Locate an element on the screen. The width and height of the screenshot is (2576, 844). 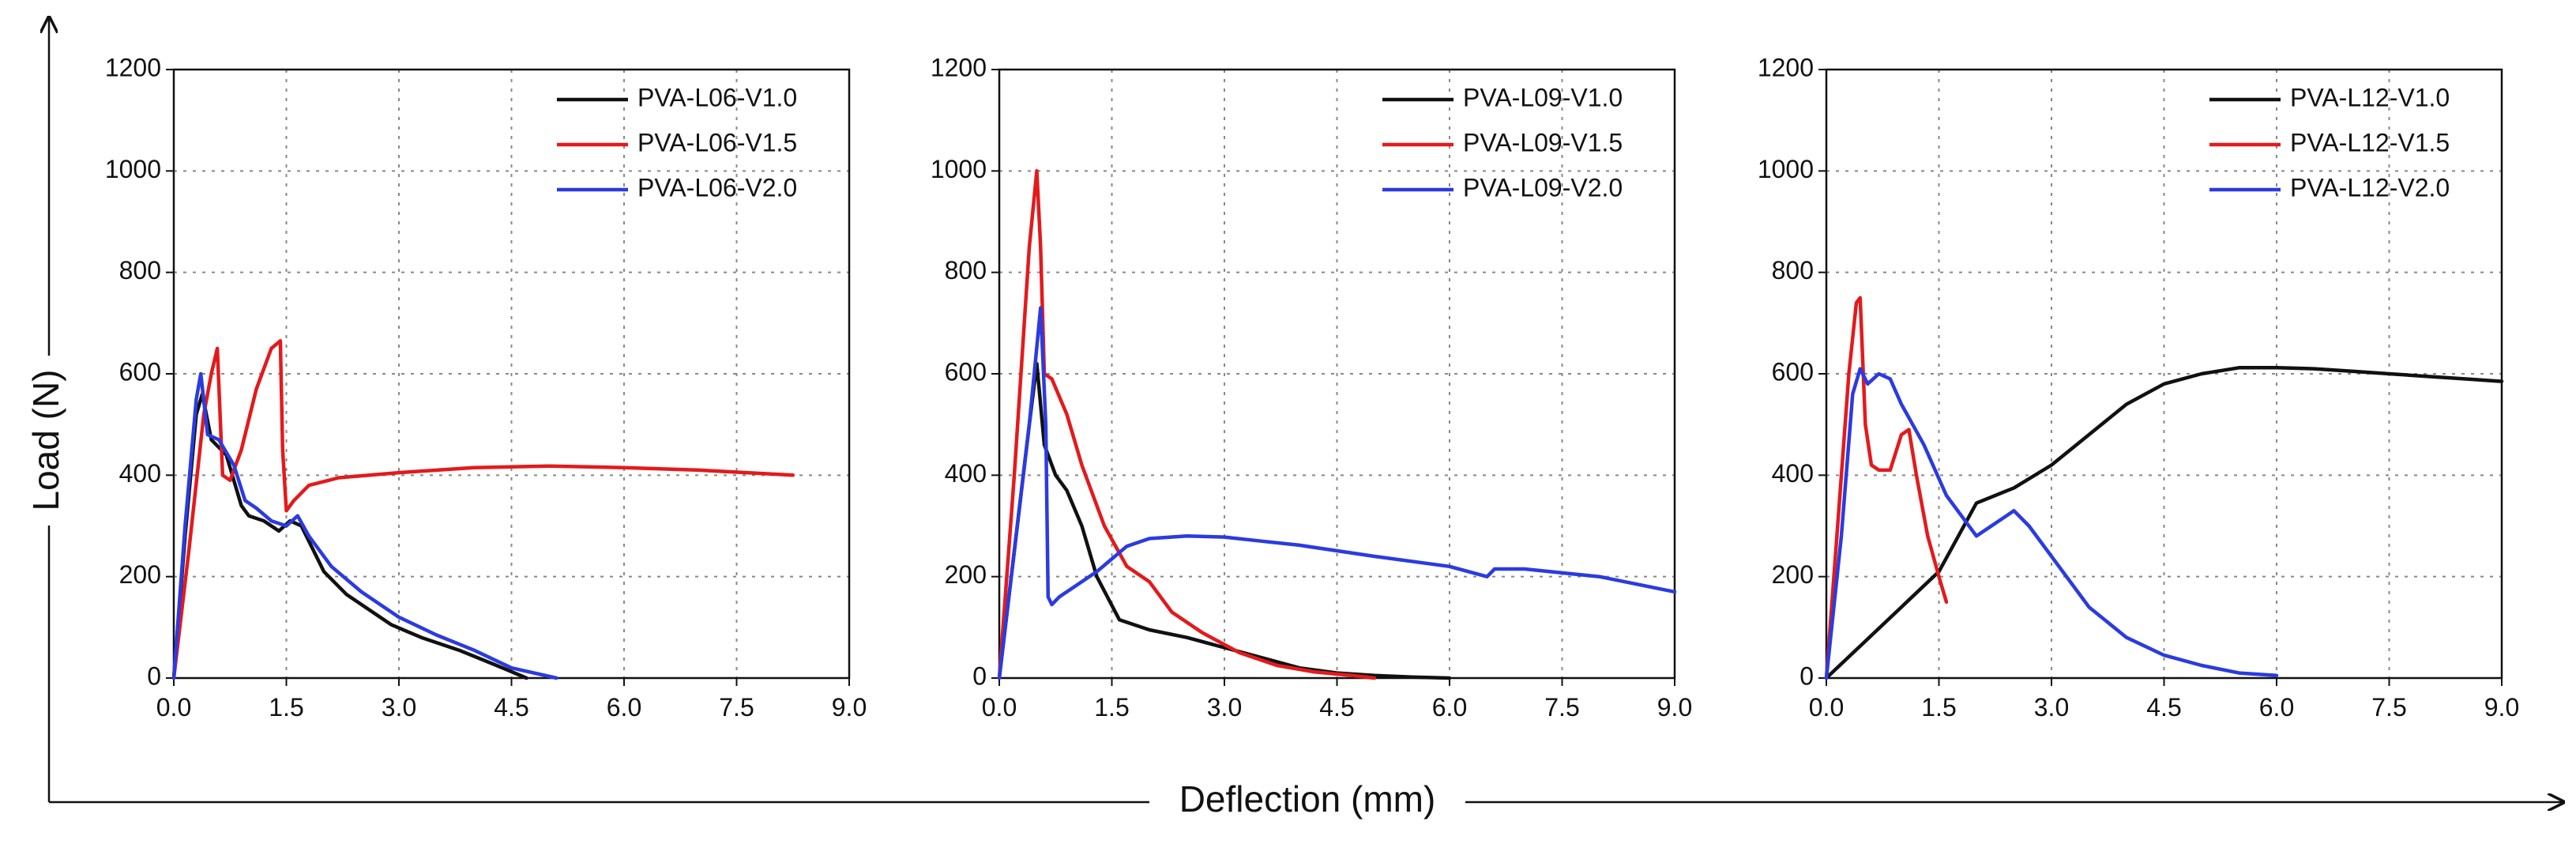
series-line-pva-l09-v1.5 is located at coordinates (1187, 424).